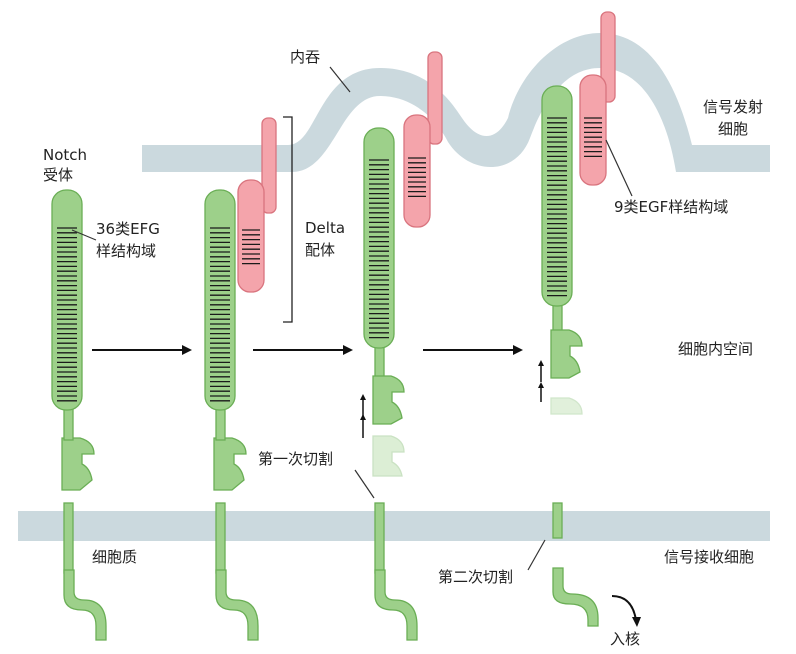 The width and height of the screenshot is (796, 654). What do you see at coordinates (305, 57) in the screenshot?
I see `endocytosis-label: 内吞` at bounding box center [305, 57].